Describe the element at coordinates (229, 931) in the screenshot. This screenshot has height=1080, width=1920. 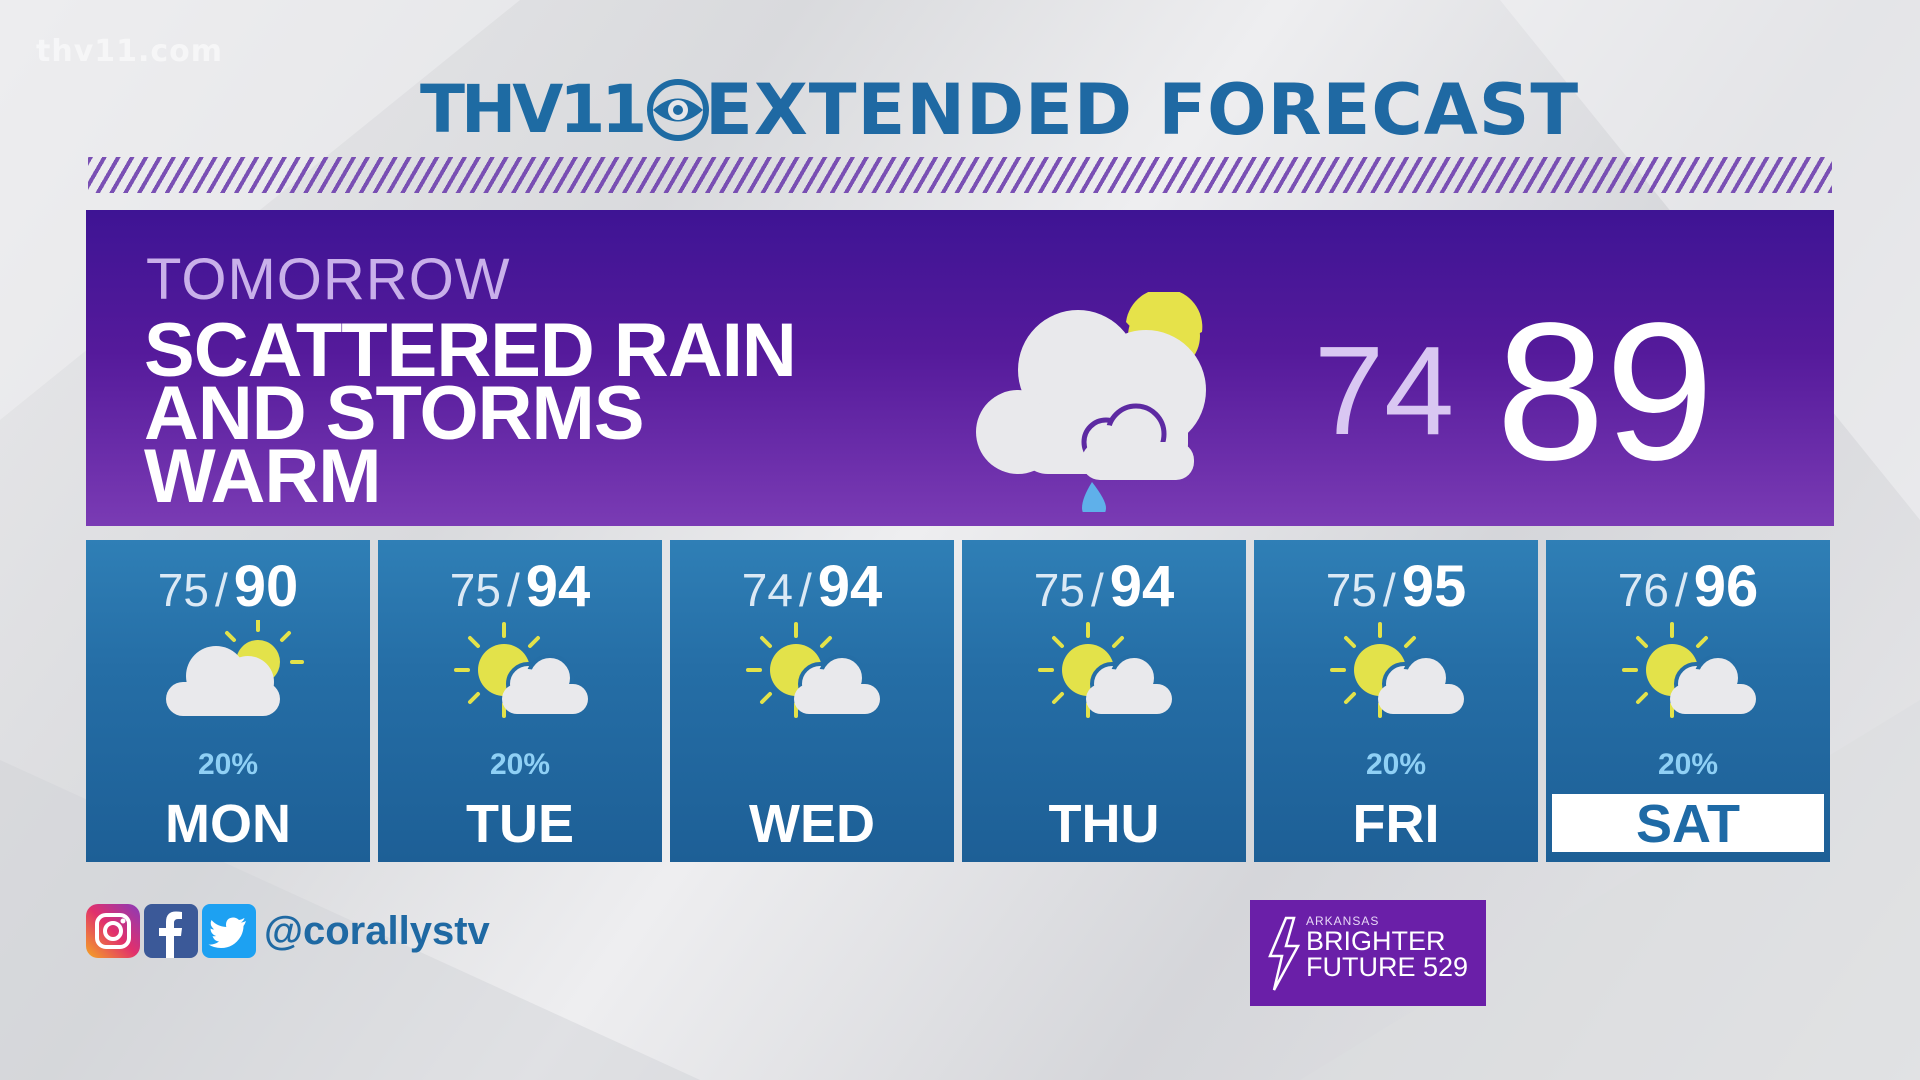
I see `twitter-icon` at that location.